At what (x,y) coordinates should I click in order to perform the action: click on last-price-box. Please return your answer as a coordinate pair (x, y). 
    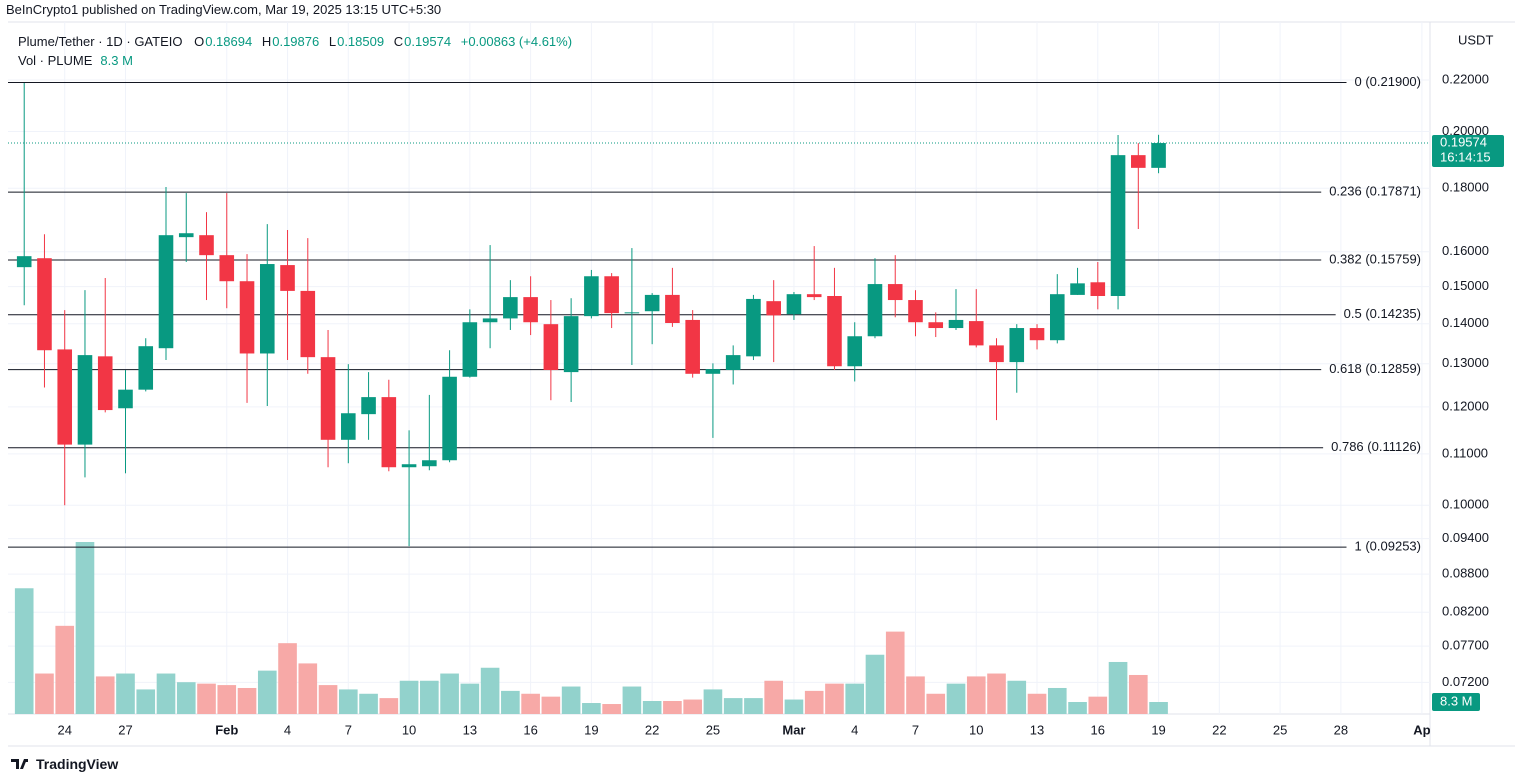
    Looking at the image, I should click on (1468, 151).